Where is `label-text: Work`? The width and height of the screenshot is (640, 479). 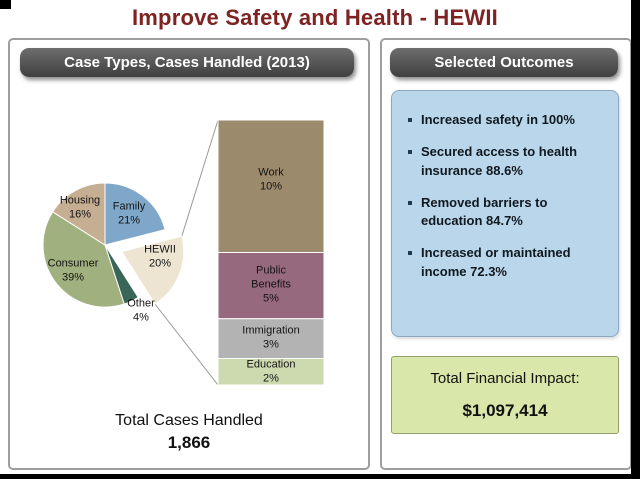
label-text: Work is located at coordinates (271, 172).